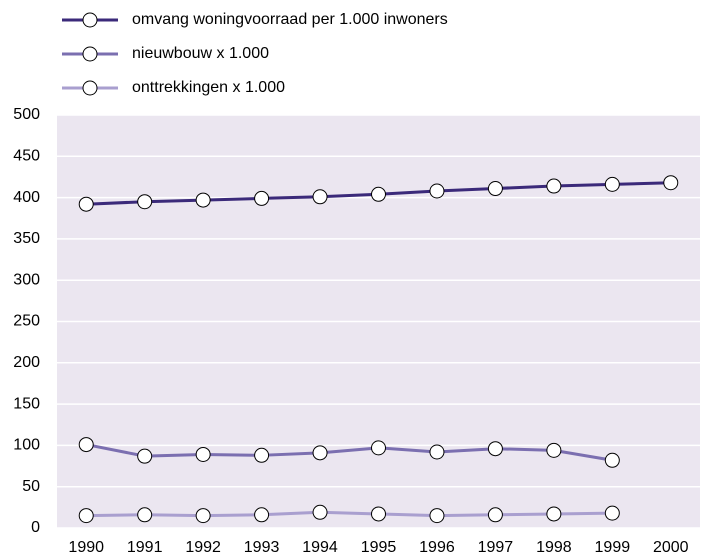  What do you see at coordinates (35, 527) in the screenshot?
I see `y-tick-label: 0` at bounding box center [35, 527].